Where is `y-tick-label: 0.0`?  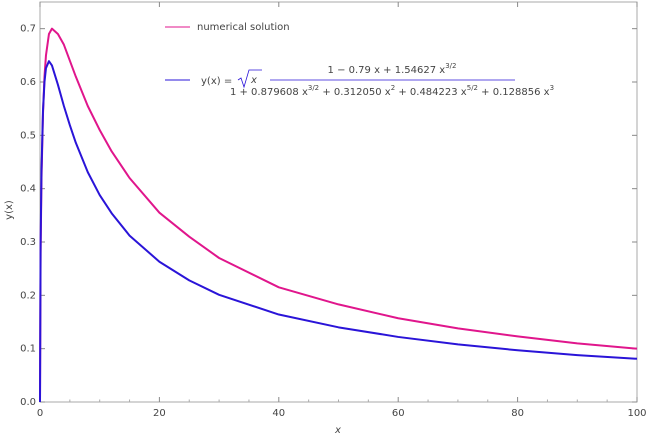
y-tick-label: 0.0 is located at coordinates (28, 402).